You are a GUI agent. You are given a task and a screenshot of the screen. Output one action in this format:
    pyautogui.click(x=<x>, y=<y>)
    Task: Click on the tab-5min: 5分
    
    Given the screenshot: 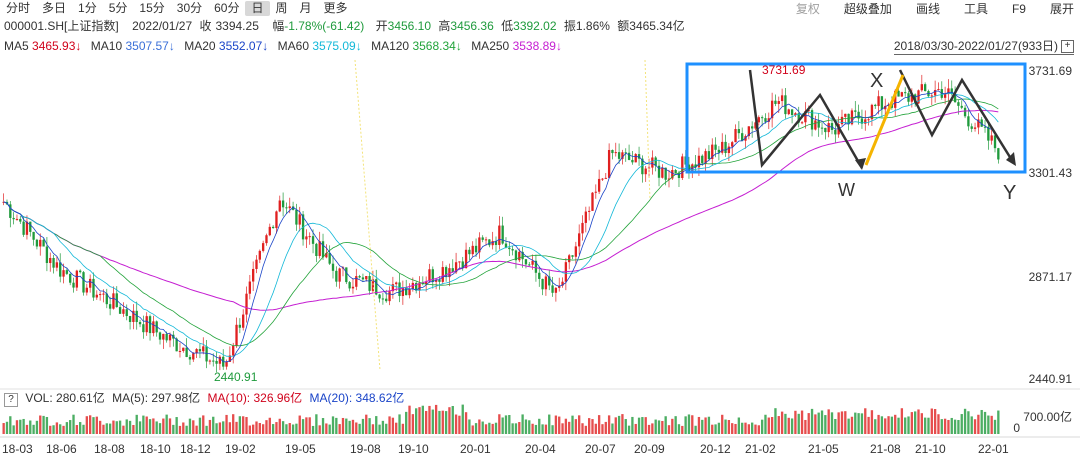 What is the action you would take?
    pyautogui.click(x=118, y=8)
    